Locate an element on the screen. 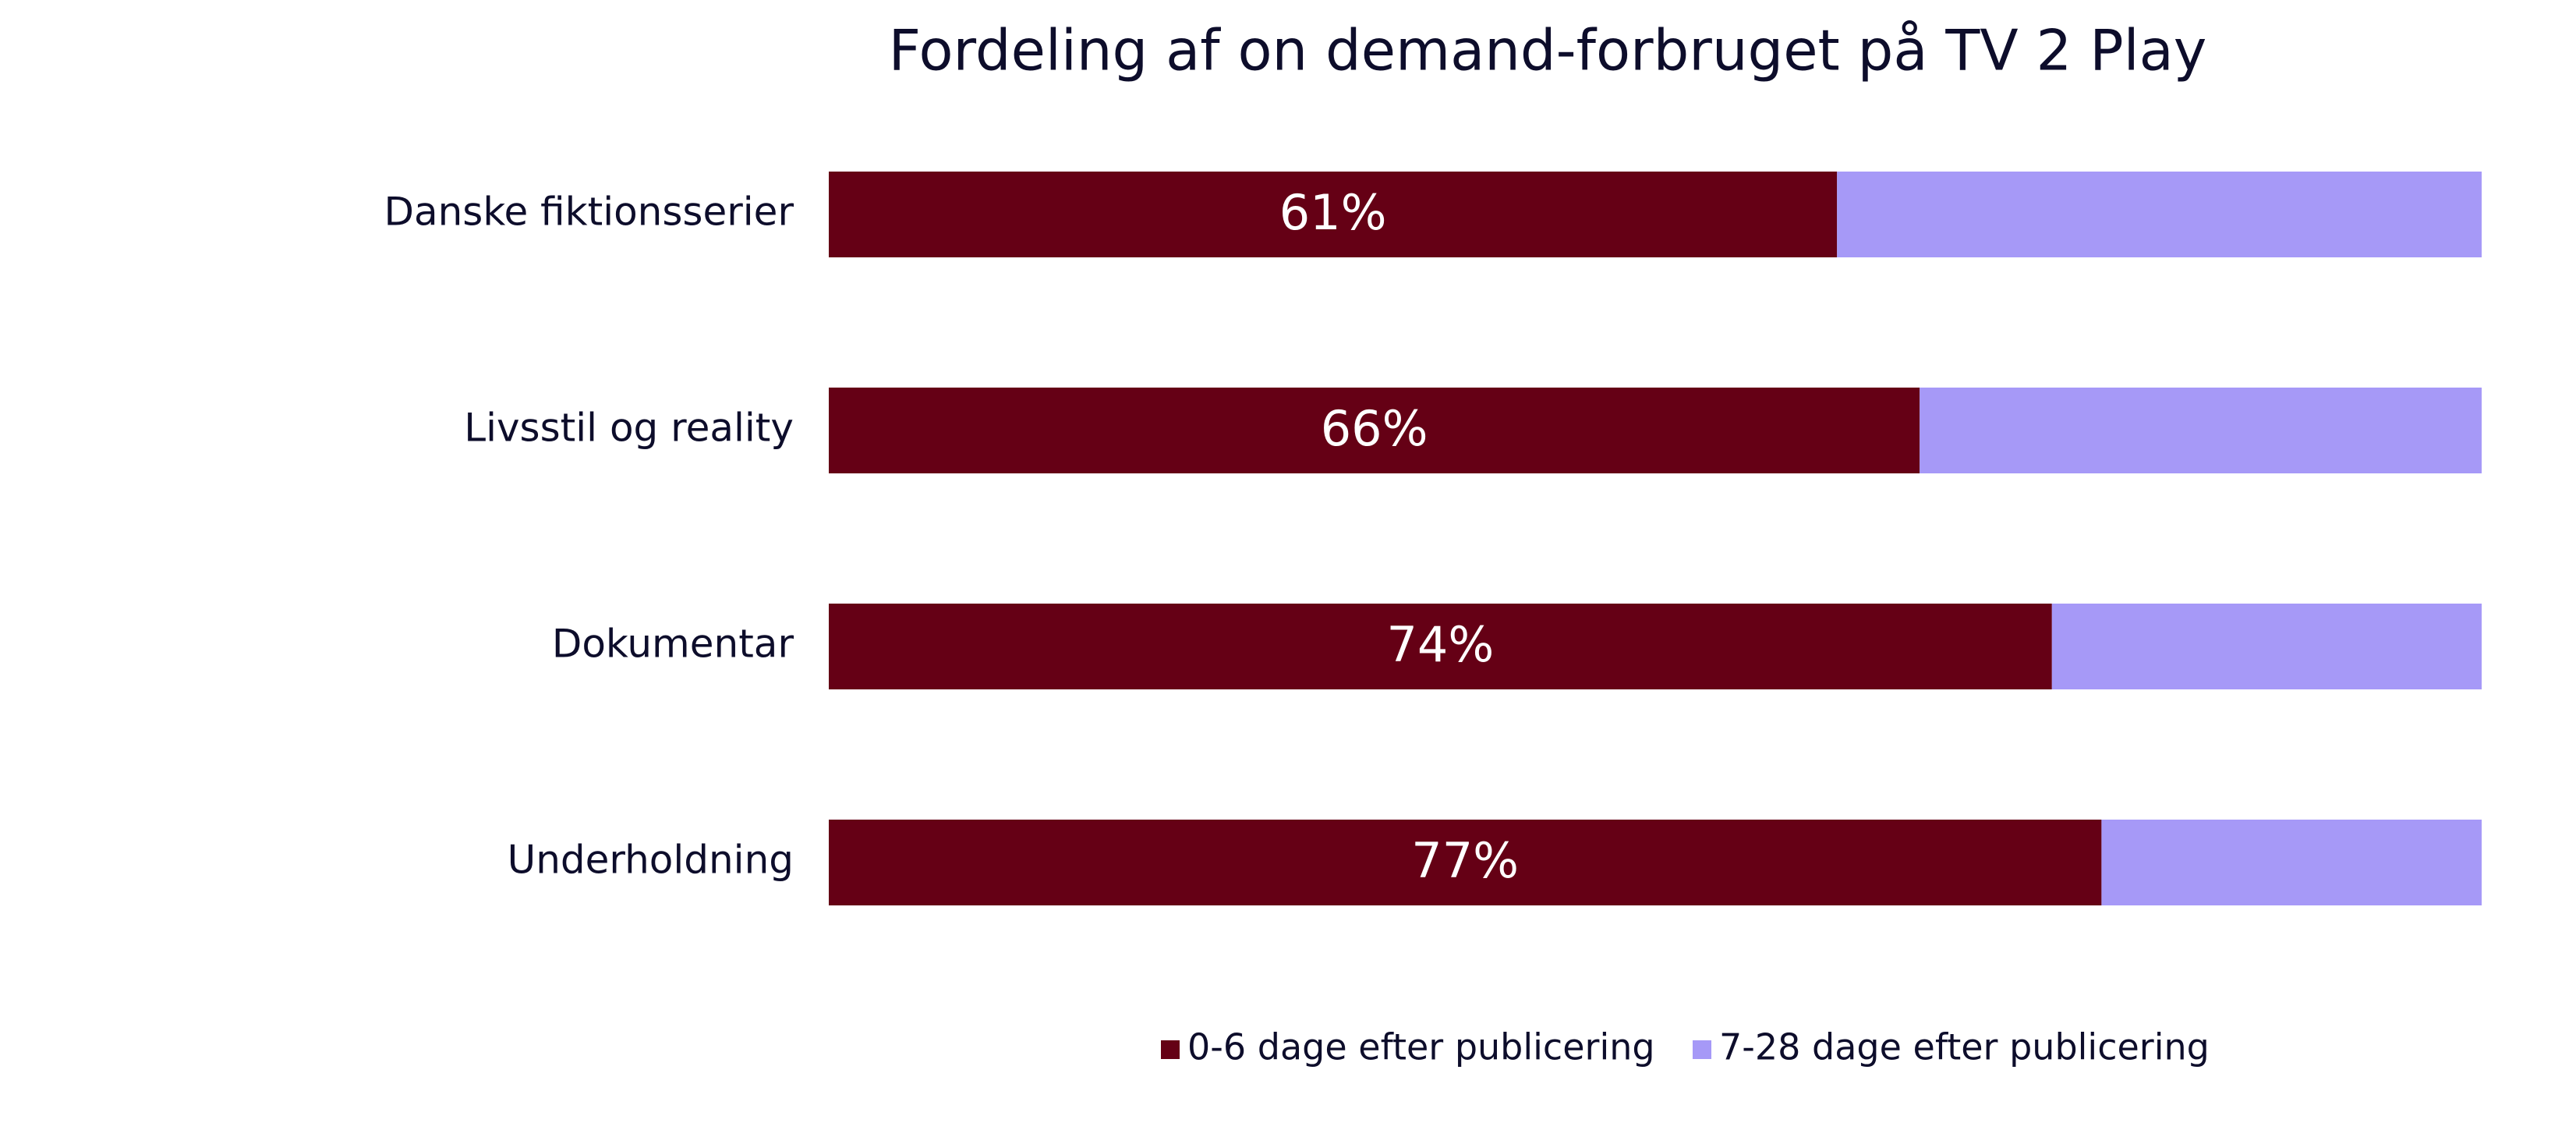  data-label: 74% is located at coordinates (1440, 645).